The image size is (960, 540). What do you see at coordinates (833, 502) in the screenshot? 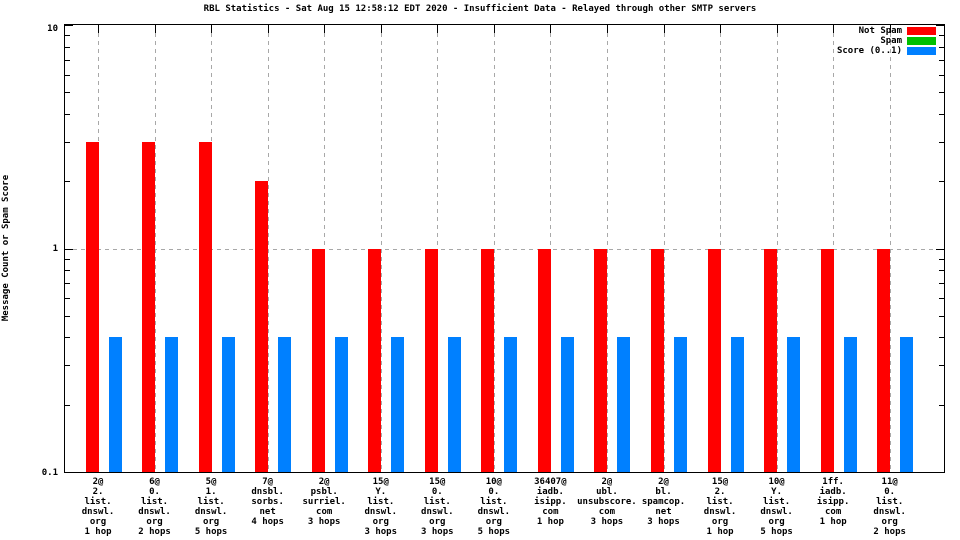
I see `x-category-label: 1ff. iadb. isipp. com 1 hop` at bounding box center [833, 502].